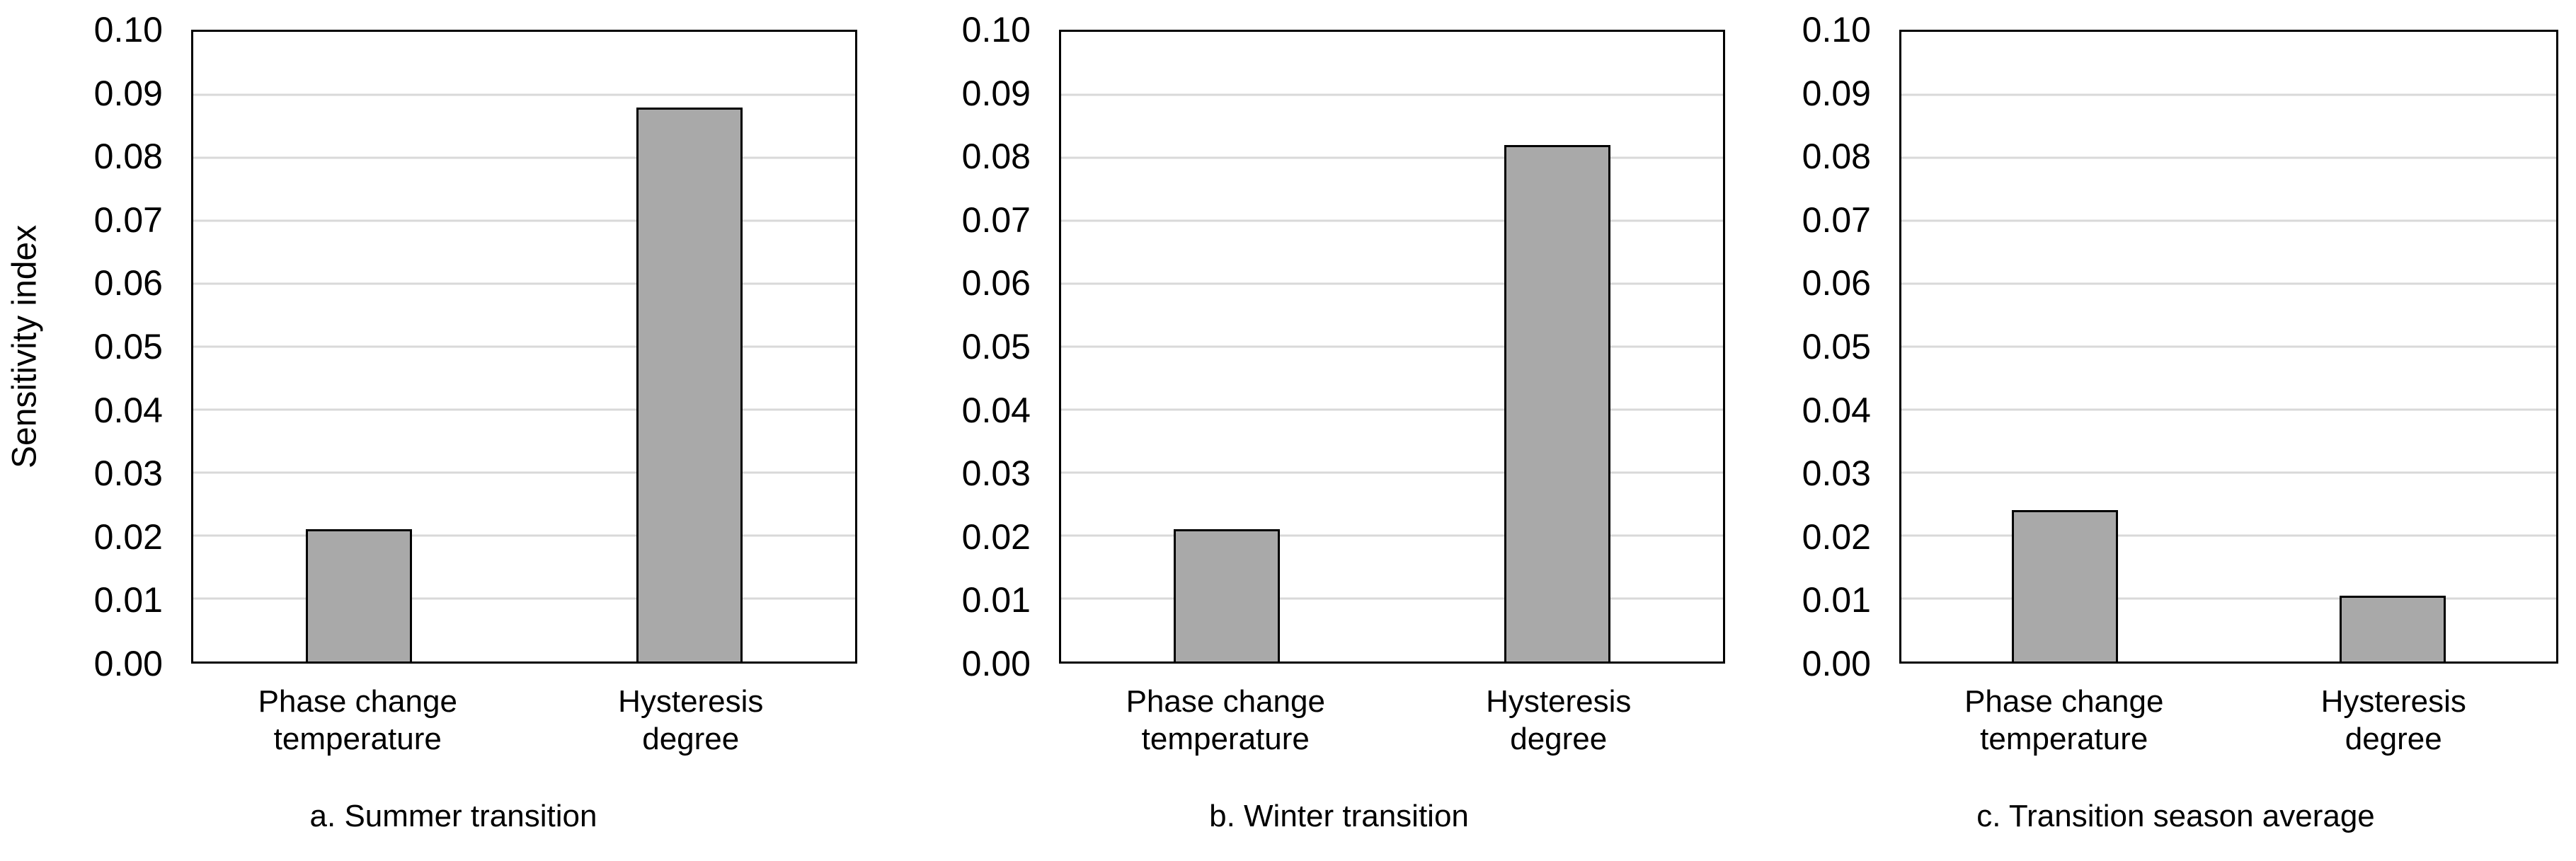 The image size is (2576, 861). I want to click on panel-caption: b. Winter transition, so click(1339, 816).